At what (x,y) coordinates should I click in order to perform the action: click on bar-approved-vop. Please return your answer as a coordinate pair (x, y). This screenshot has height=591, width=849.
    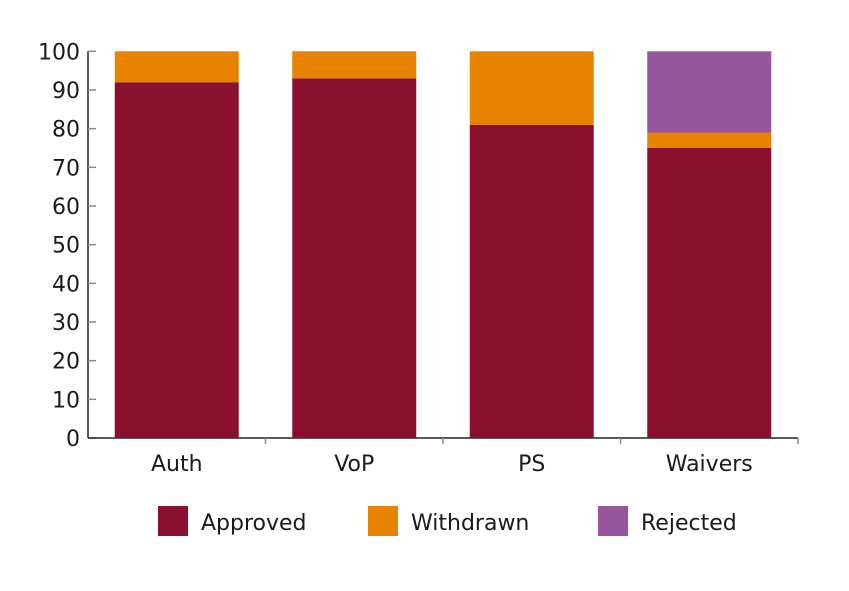
    Looking at the image, I should click on (354, 258).